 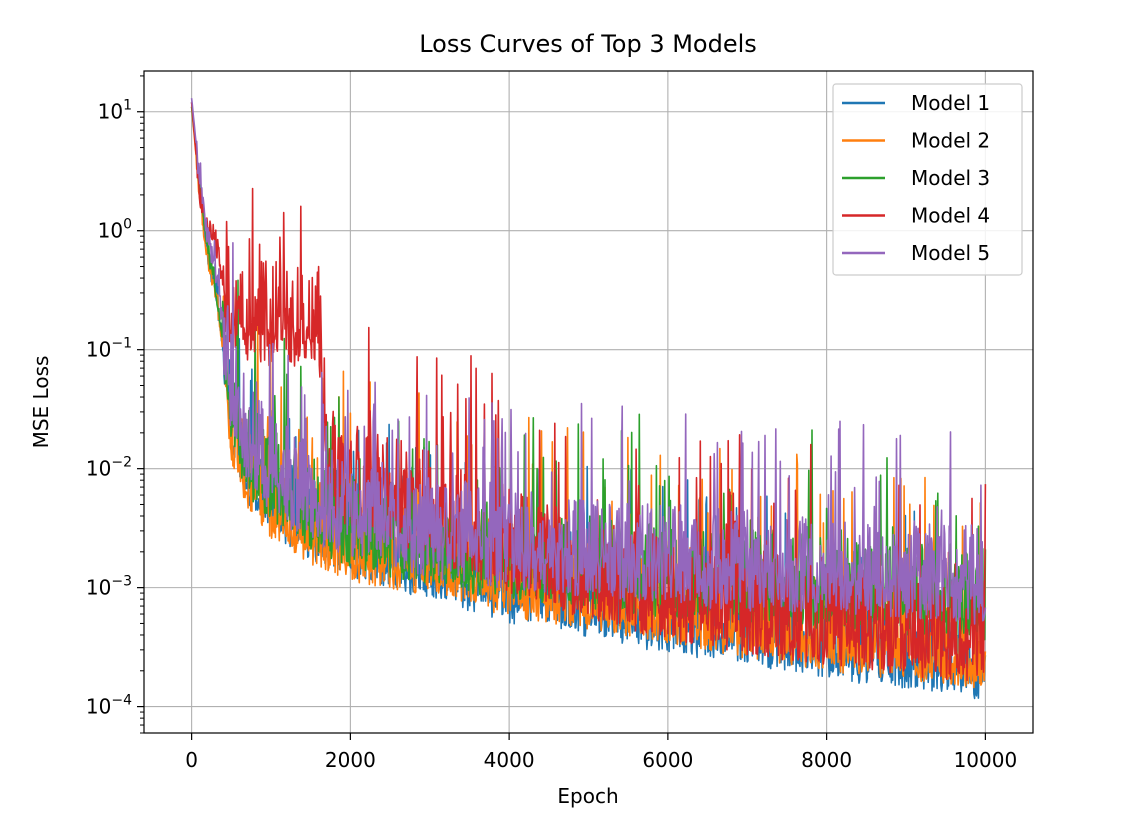 I want to click on x-tick-label: 8000, so click(x=826, y=760).